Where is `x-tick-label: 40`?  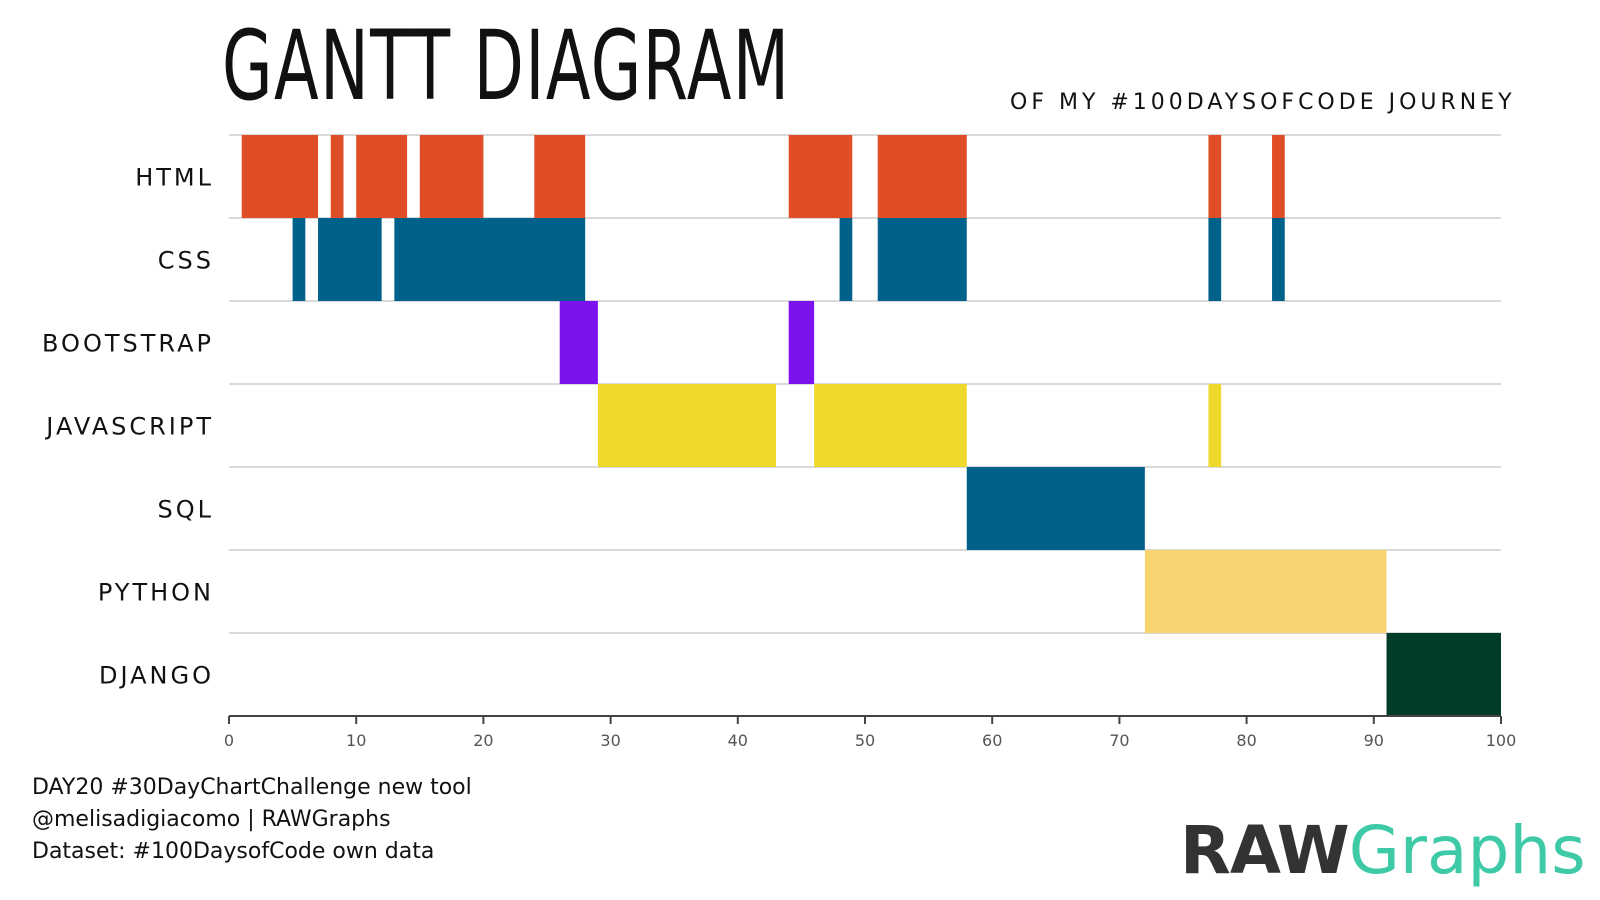
x-tick-label: 40 is located at coordinates (738, 740).